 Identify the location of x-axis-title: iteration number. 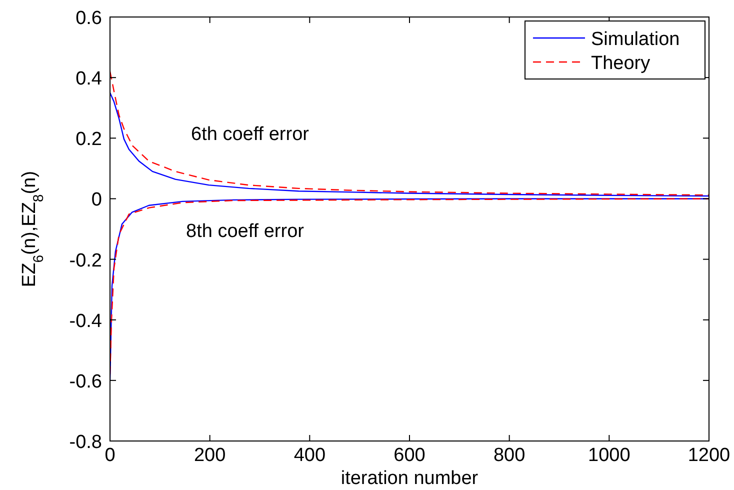
(409, 478).